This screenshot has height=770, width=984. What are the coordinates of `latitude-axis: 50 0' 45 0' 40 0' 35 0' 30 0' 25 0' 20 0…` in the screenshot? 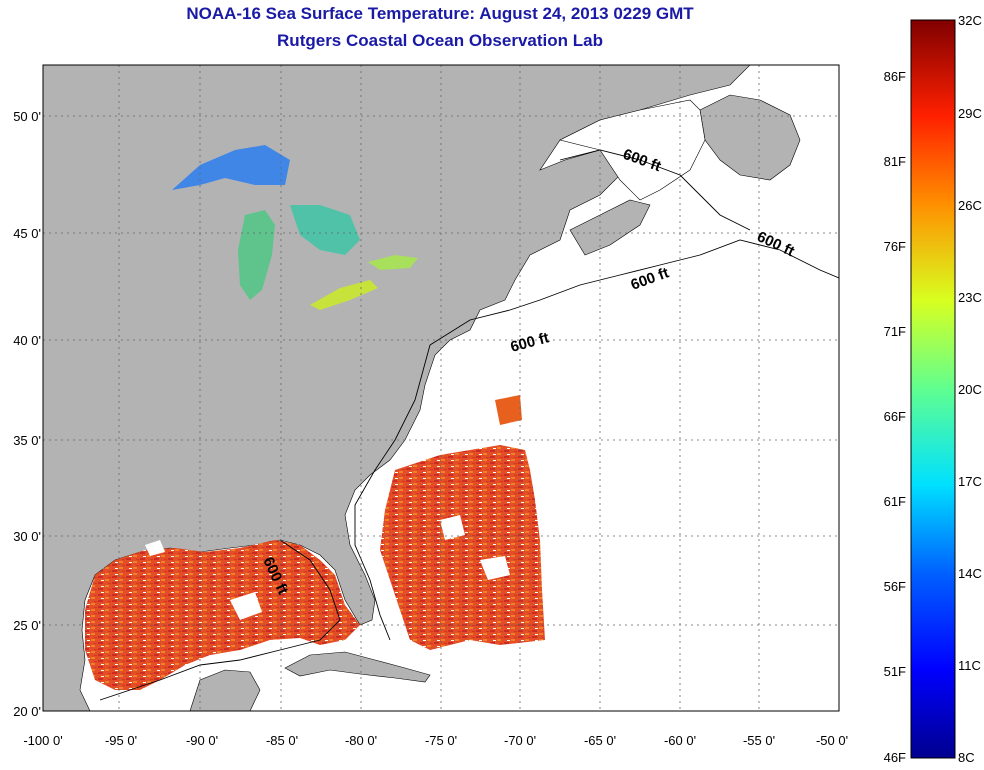 It's located at (27, 414).